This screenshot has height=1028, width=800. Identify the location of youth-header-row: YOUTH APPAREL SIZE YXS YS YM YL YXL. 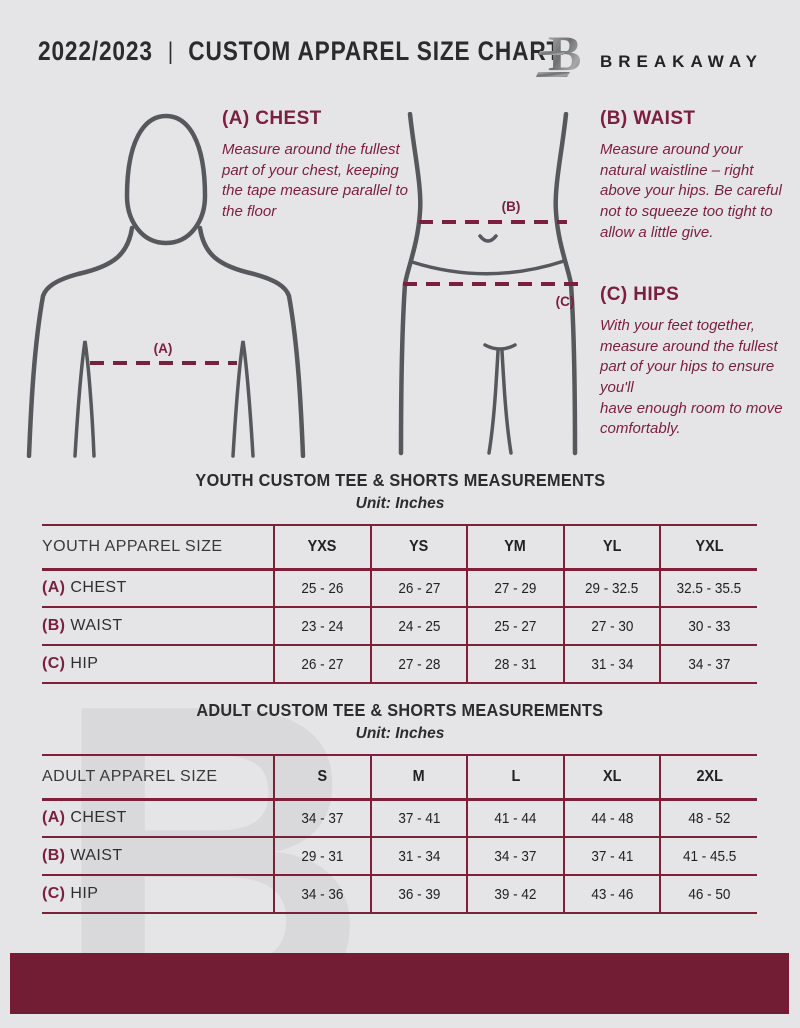
(399, 547).